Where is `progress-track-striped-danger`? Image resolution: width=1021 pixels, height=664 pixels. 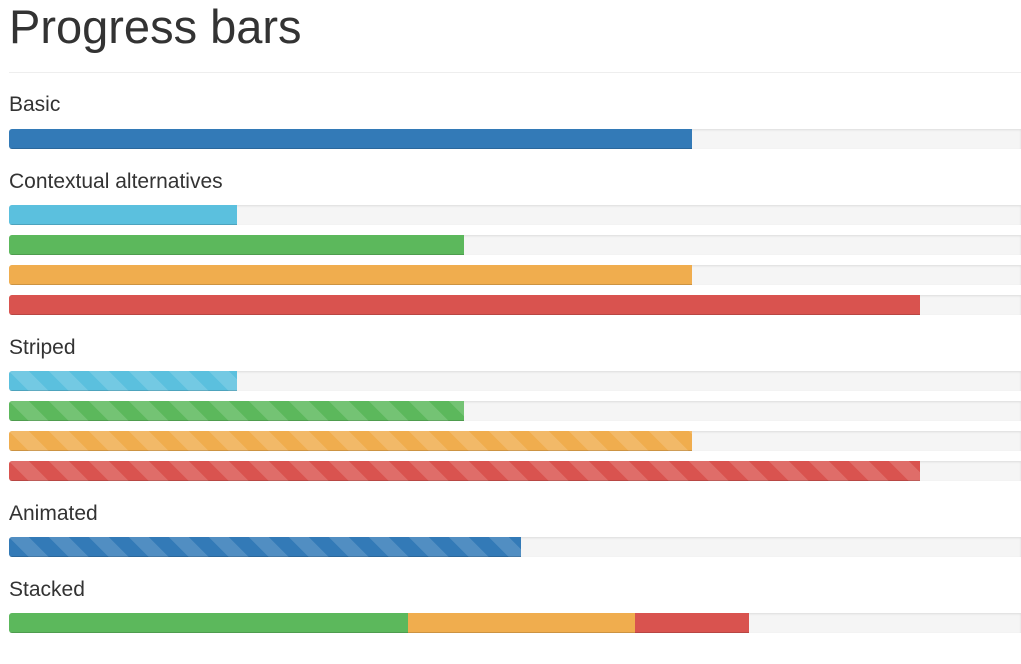
progress-track-striped-danger is located at coordinates (515, 471).